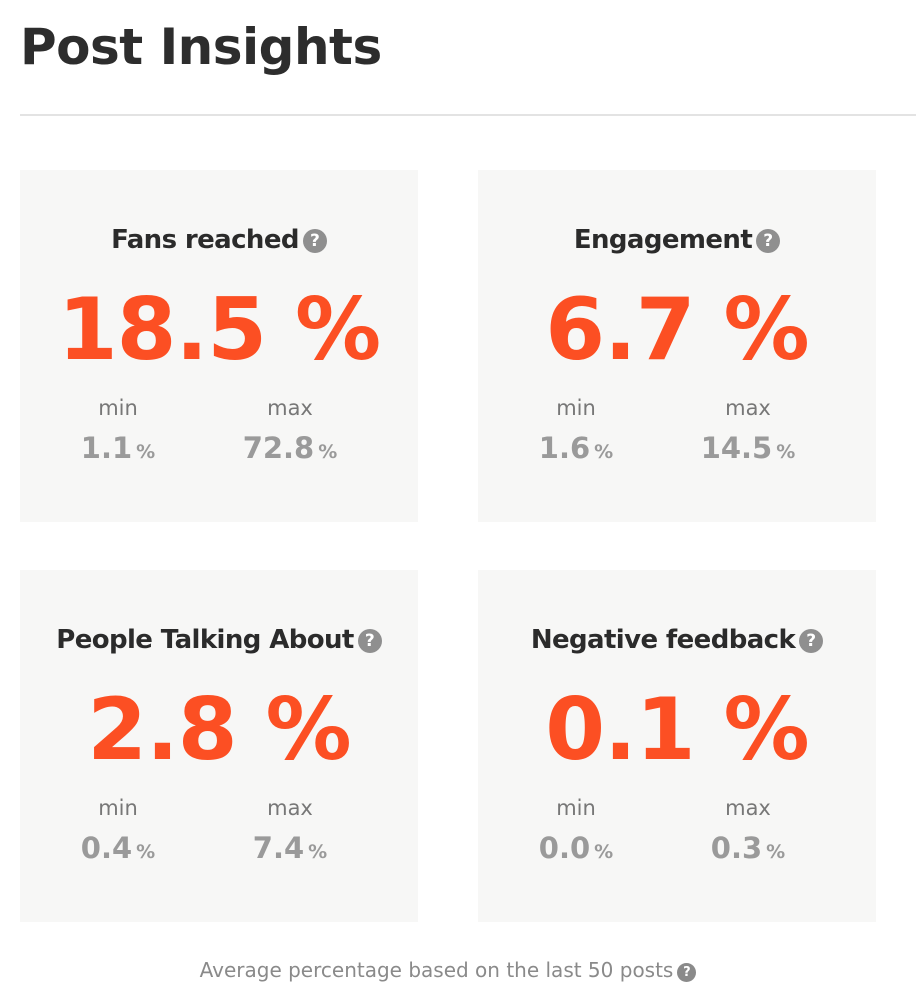  I want to click on min-value: 0.4%, so click(118, 850).